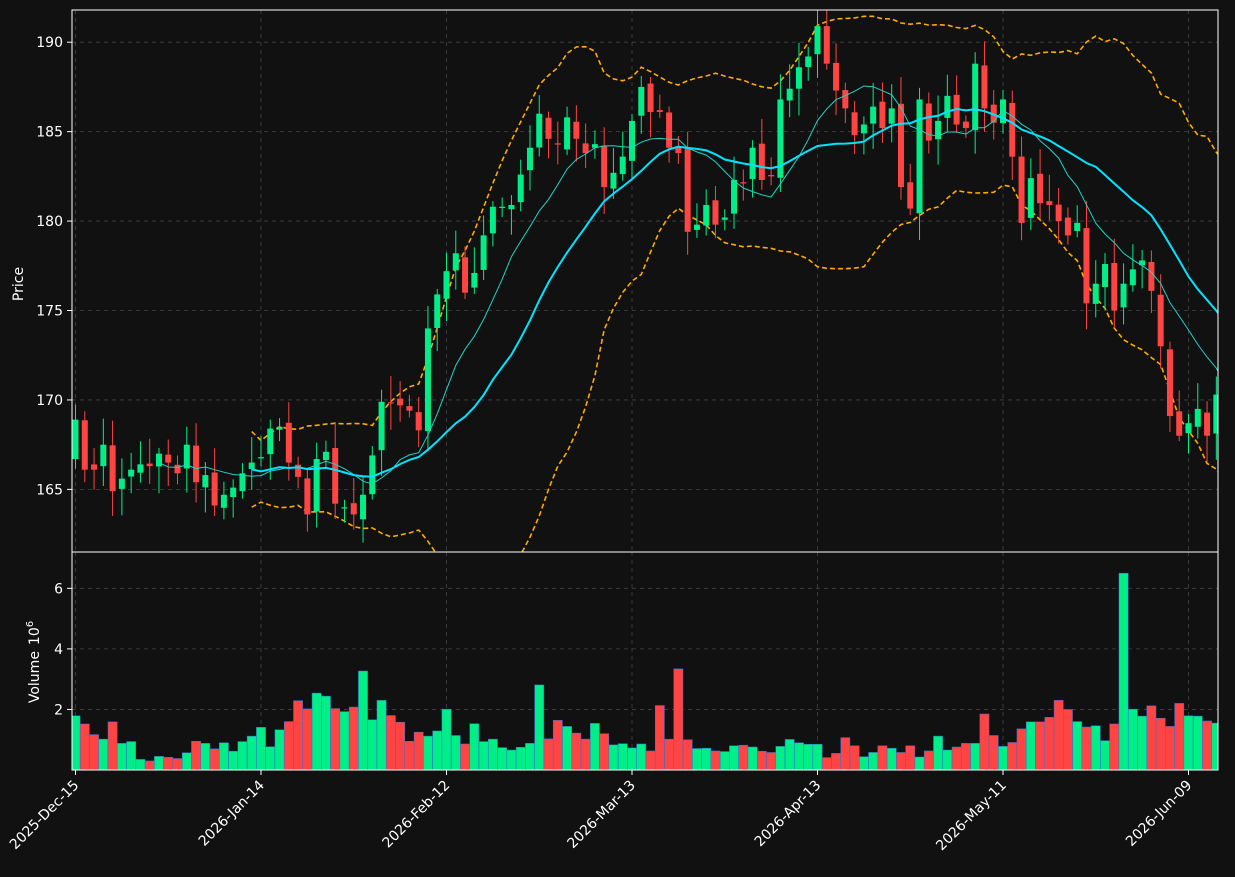 This screenshot has height=877, width=1235. What do you see at coordinates (49, 490) in the screenshot?
I see `price-ytick-label-0: 165` at bounding box center [49, 490].